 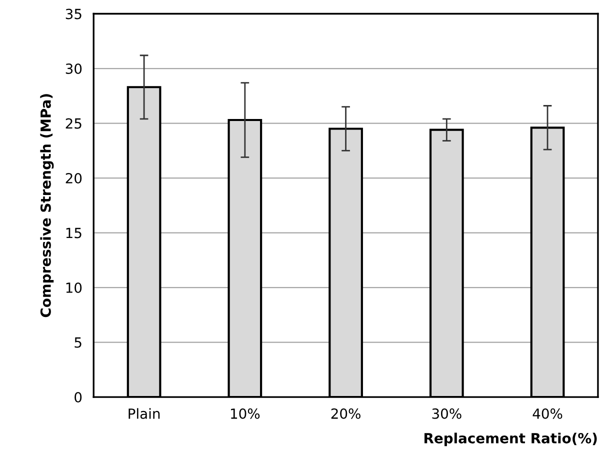 What do you see at coordinates (78, 342) in the screenshot?
I see `y-tick-label: 5` at bounding box center [78, 342].